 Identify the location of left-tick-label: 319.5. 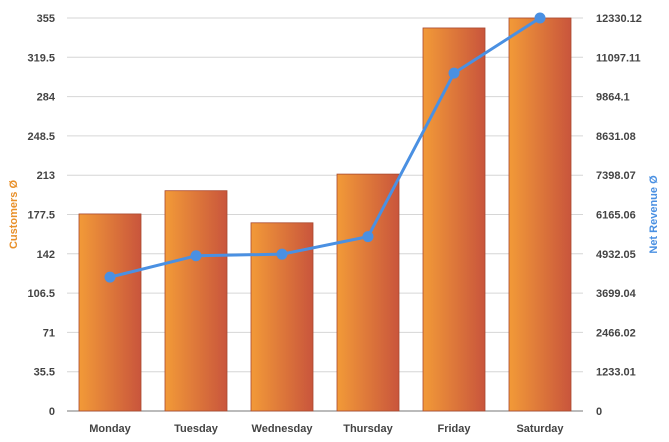
(41, 58).